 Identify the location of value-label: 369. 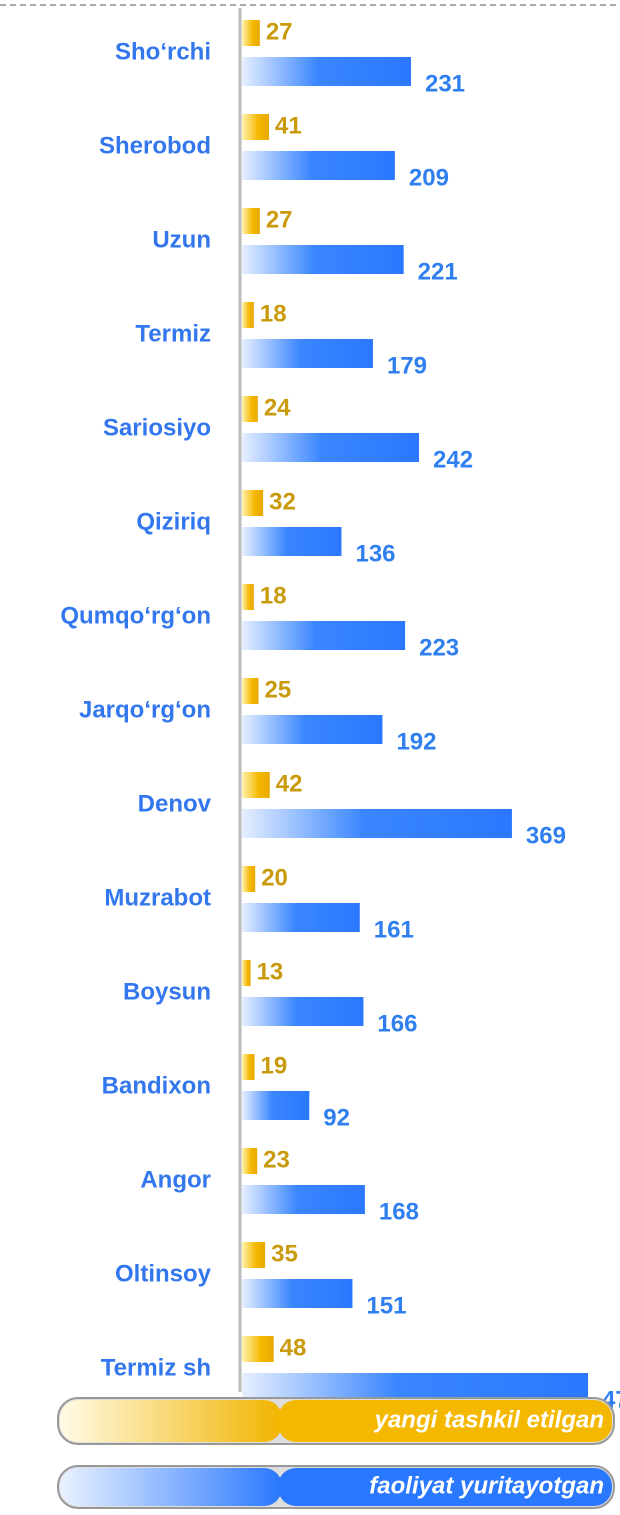
(546, 835).